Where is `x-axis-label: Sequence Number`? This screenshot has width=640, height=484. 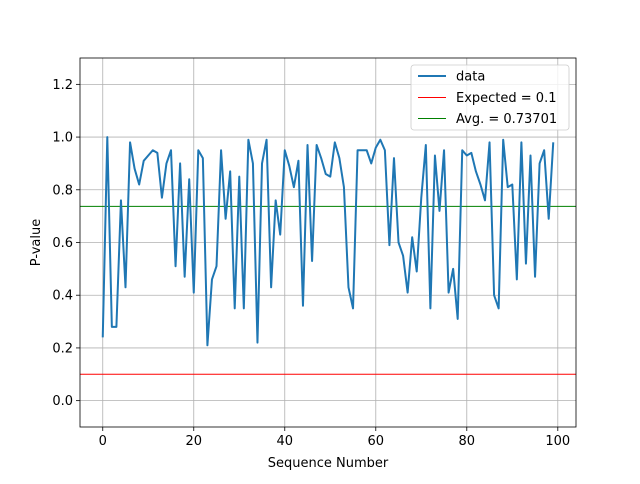 x-axis-label: Sequence Number is located at coordinates (328, 463).